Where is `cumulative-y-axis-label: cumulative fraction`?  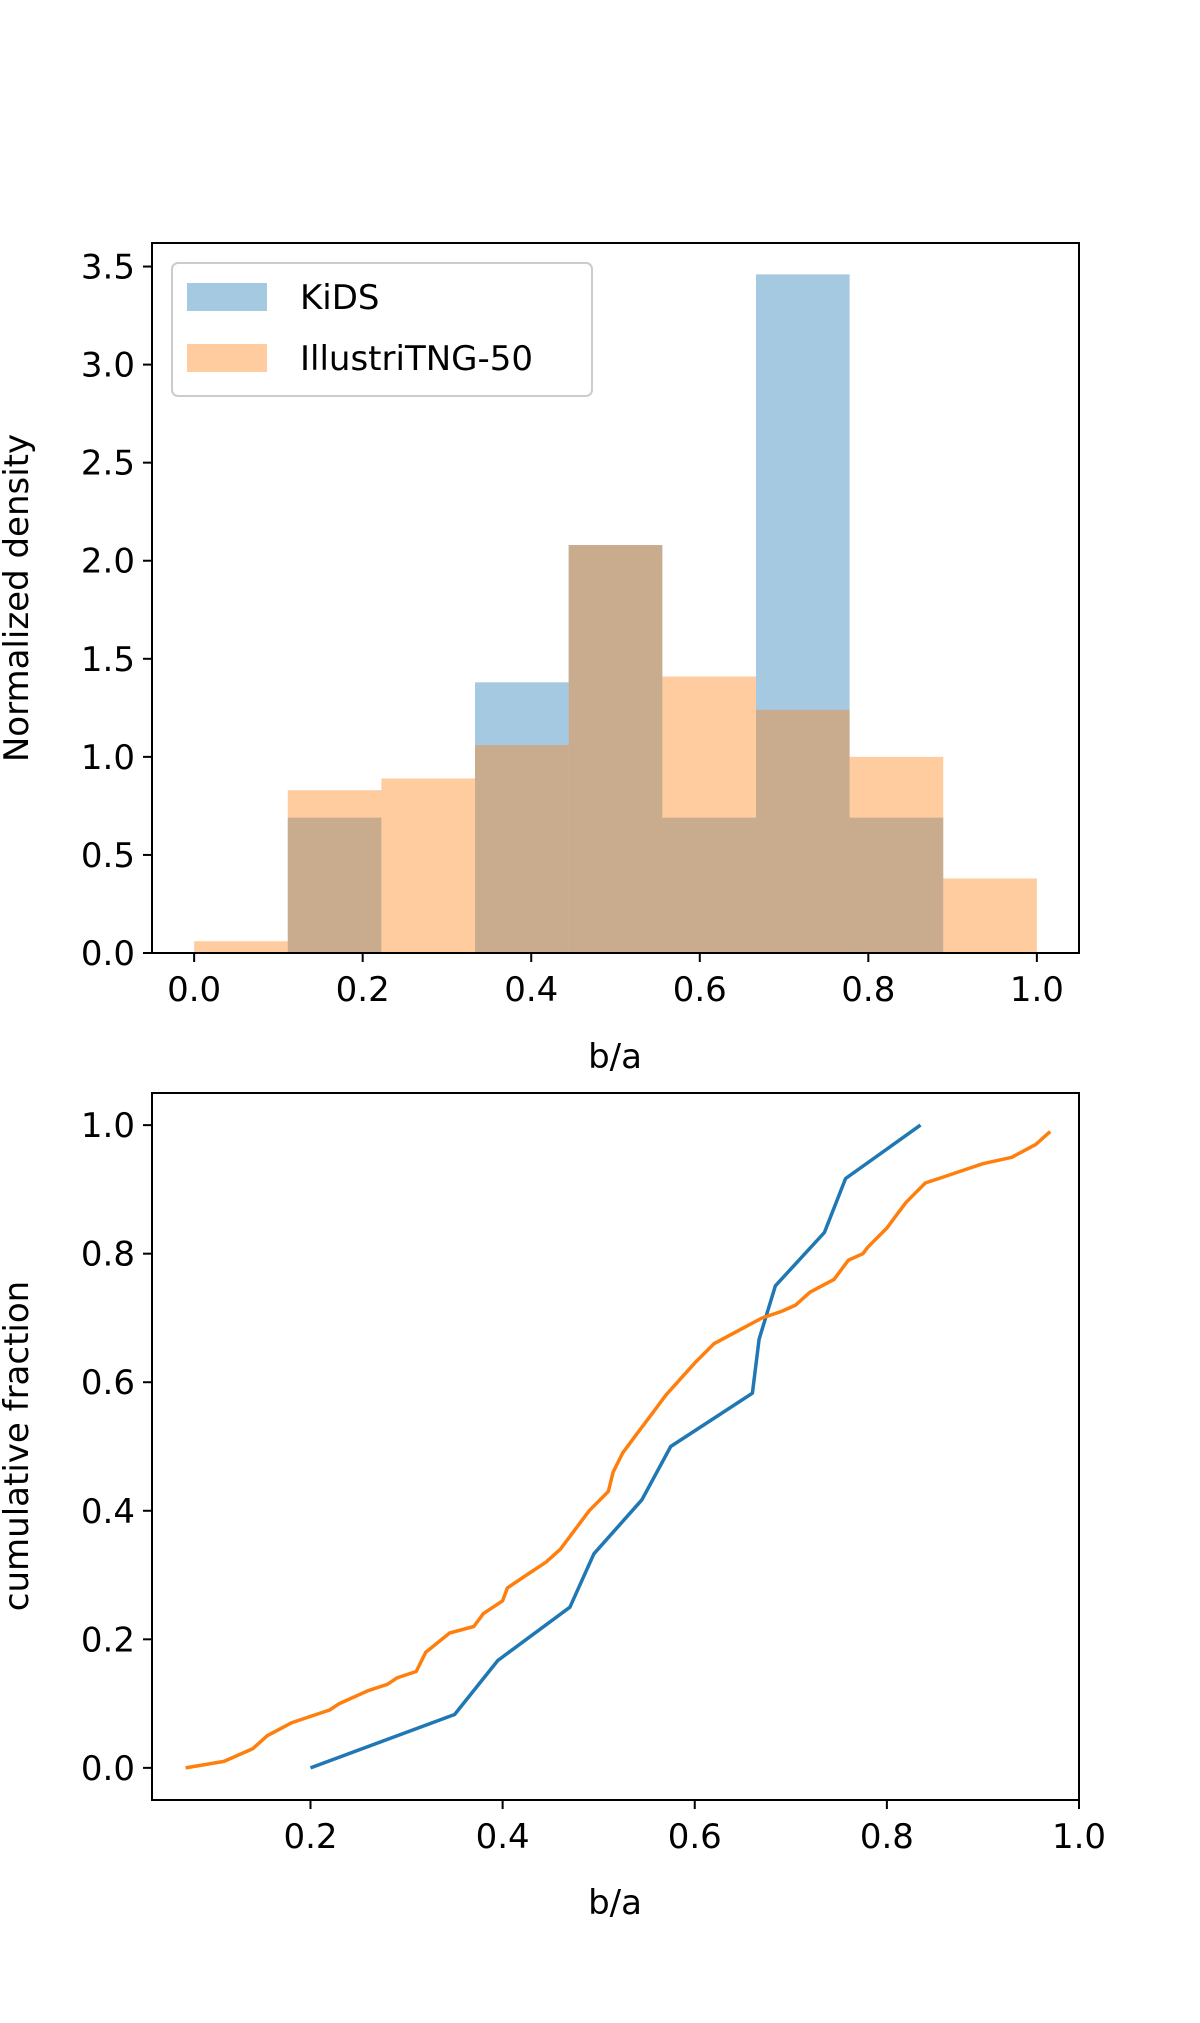 cumulative-y-axis-label: cumulative fraction is located at coordinates (18, 1446).